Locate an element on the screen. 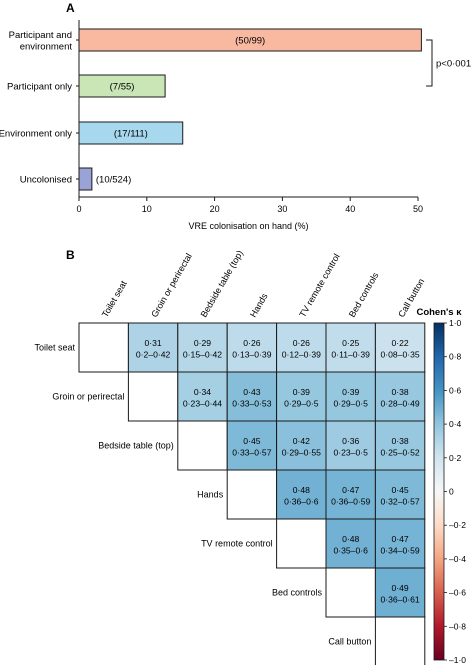 This screenshot has height=665, width=474. cell-ci: 0·36–0·59 is located at coordinates (350, 502).